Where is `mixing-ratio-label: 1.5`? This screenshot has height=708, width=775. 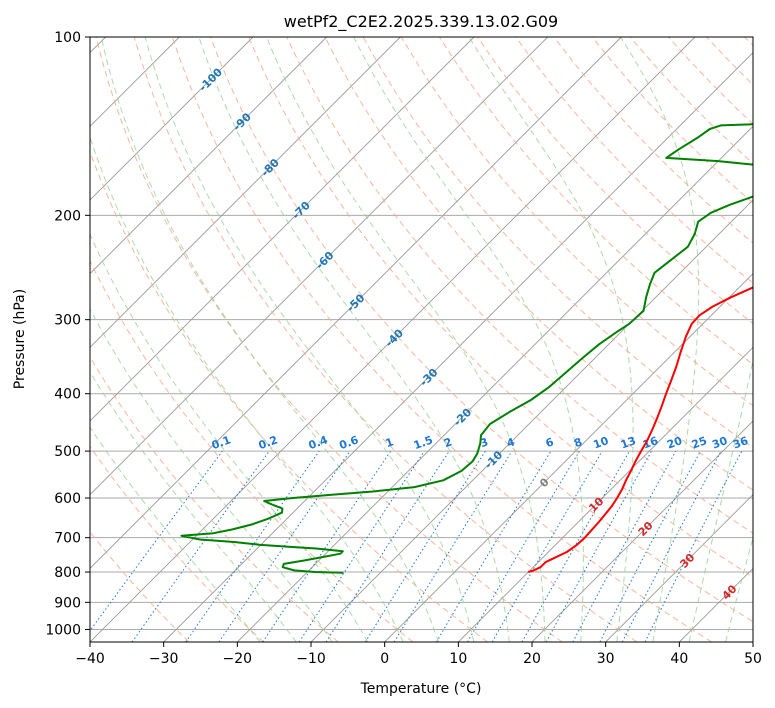 mixing-ratio-label: 1.5 is located at coordinates (423, 442).